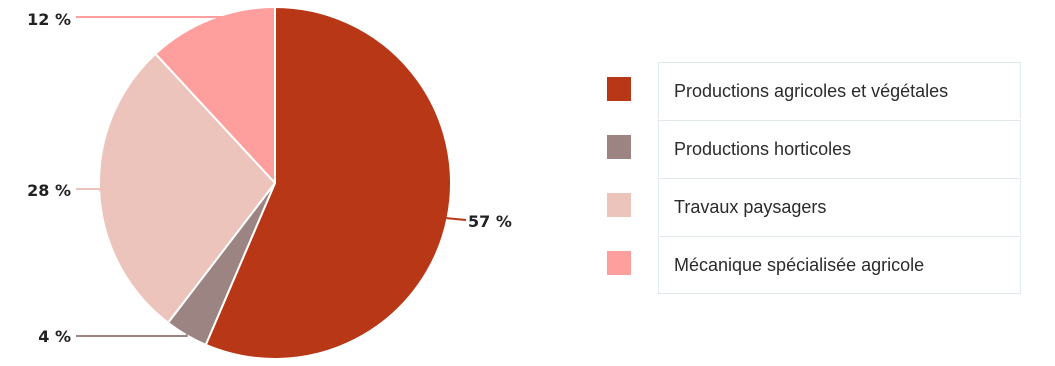  Describe the element at coordinates (839, 148) in the screenshot. I see `legend-label-productions-horticoles: Productions horticoles` at that location.